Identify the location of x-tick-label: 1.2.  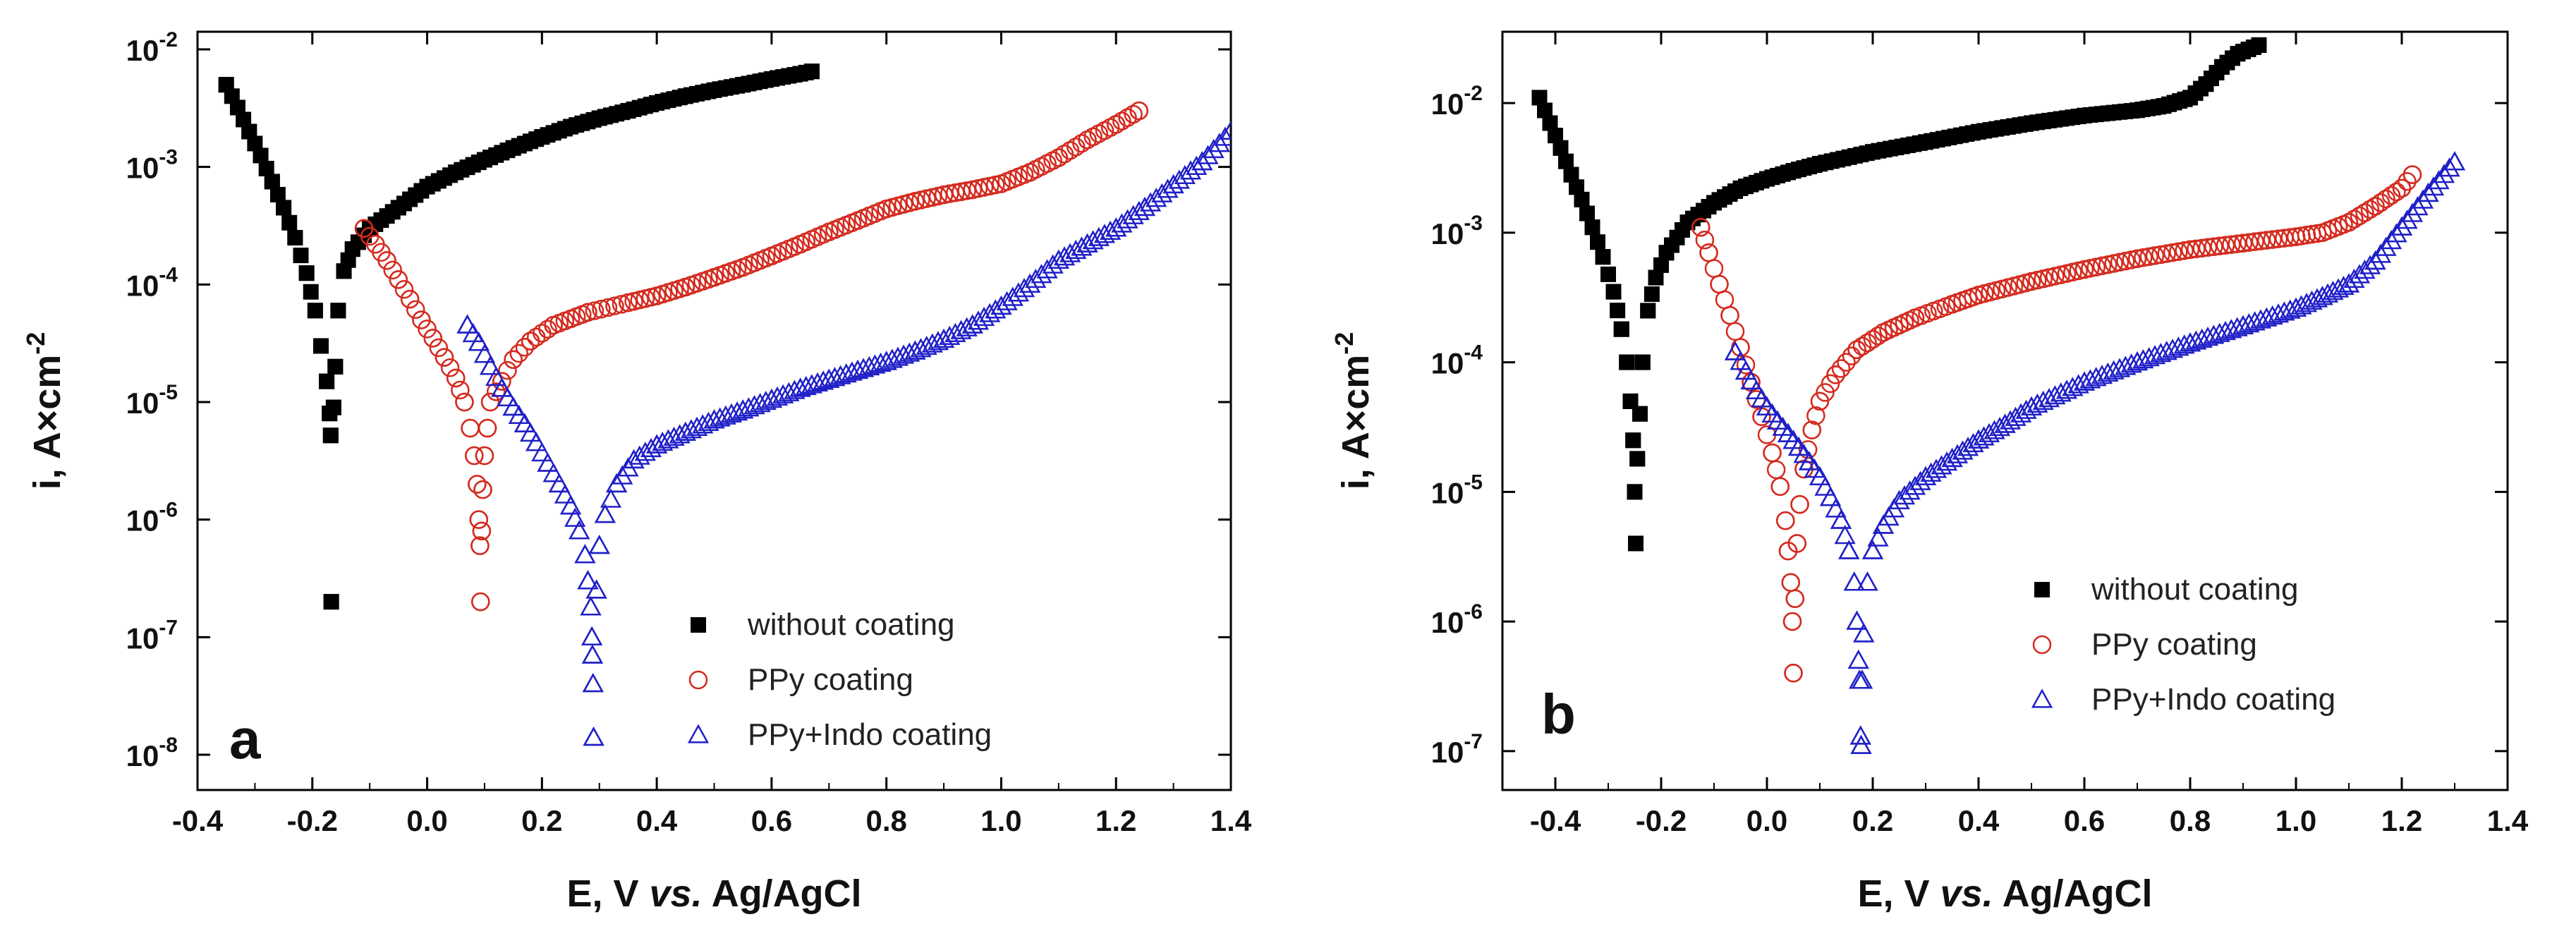
(1115, 821).